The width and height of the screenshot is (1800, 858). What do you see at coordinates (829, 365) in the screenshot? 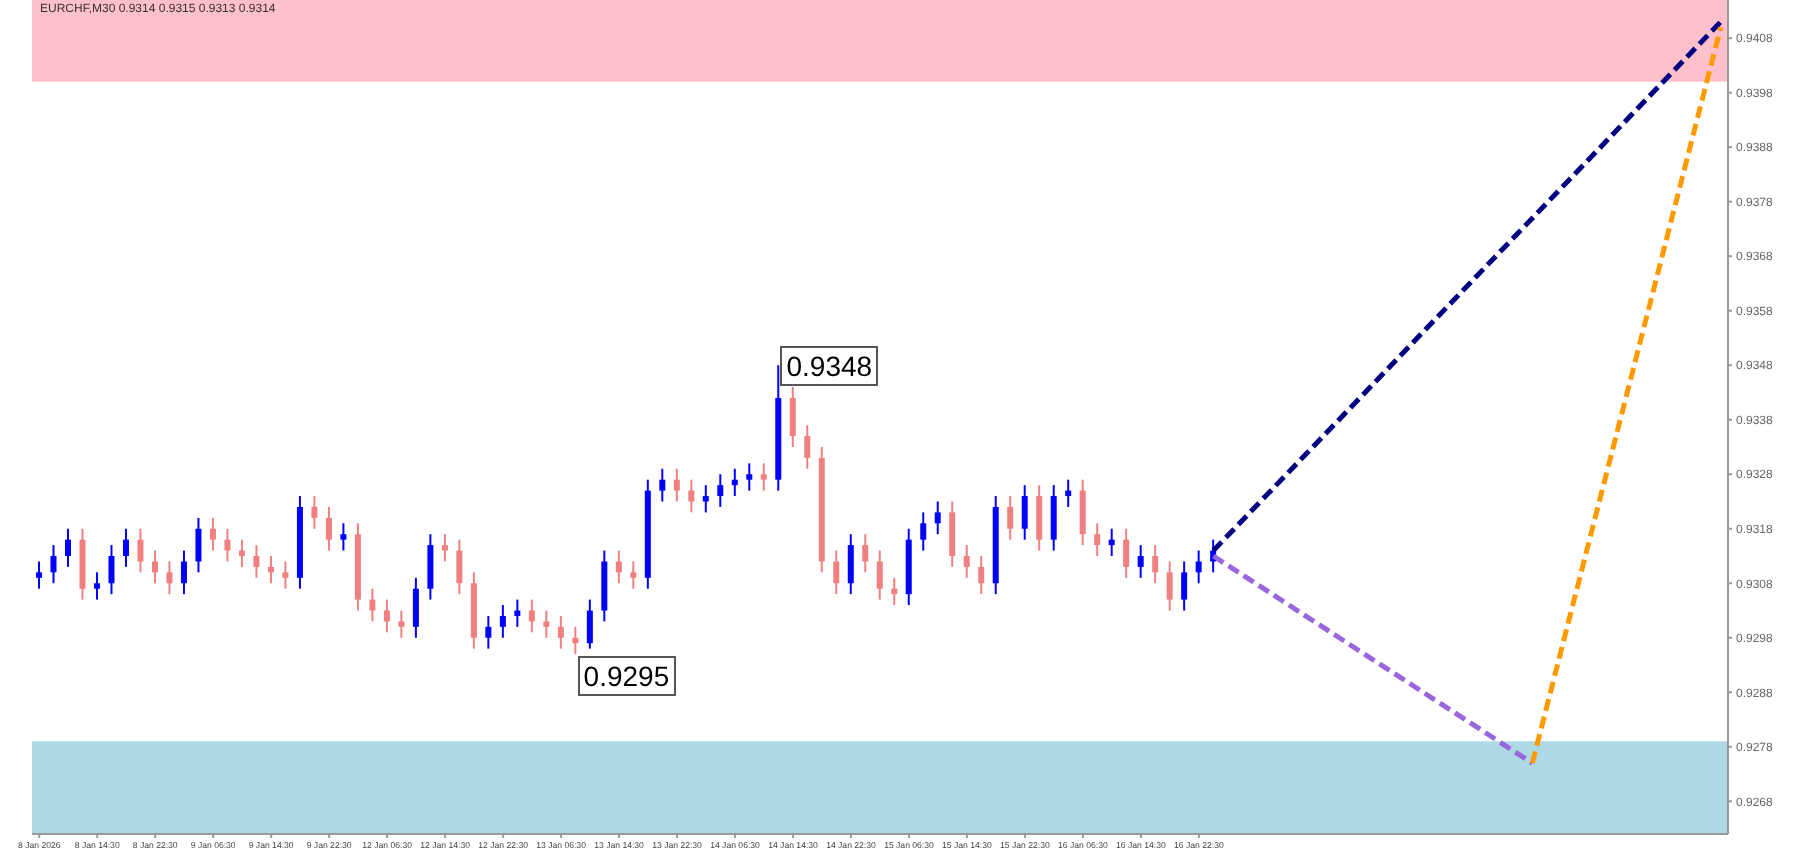
I see `annotation: 0.9348` at bounding box center [829, 365].